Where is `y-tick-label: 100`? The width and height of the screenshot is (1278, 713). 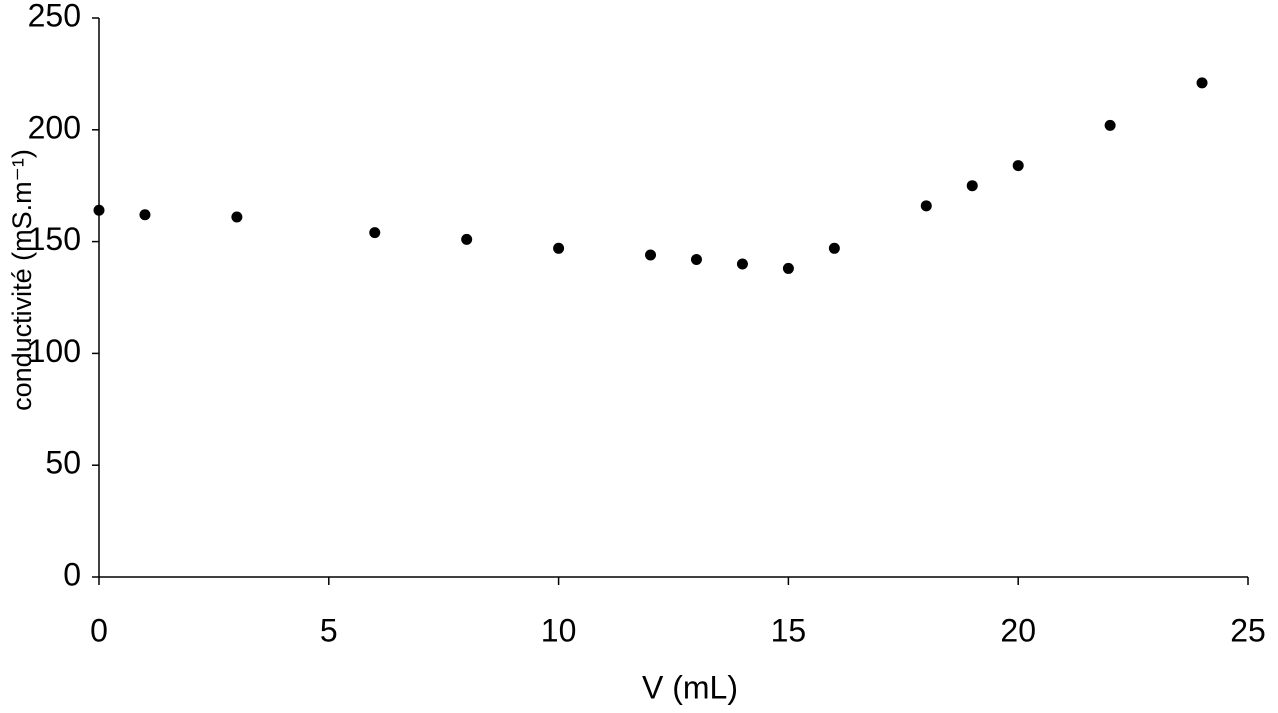
y-tick-label: 100 is located at coordinates (54, 351).